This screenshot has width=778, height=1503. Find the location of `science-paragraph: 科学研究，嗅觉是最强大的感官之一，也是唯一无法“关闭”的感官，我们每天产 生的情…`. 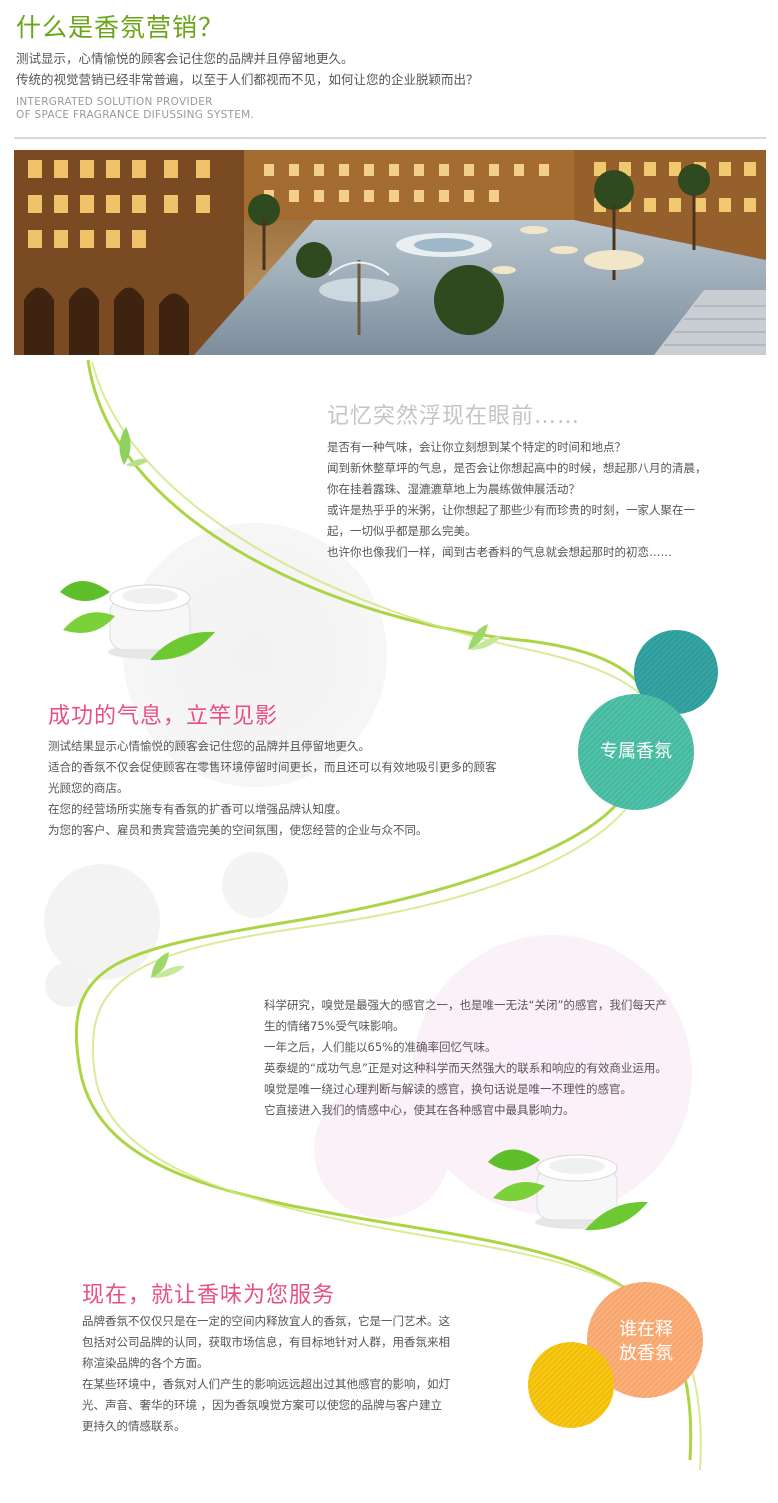

science-paragraph: 科学研究，嗅觉是最强大的感官之一，也是唯一无法“关闭”的感官，我们每天产 生的情… is located at coordinates (465, 1058).